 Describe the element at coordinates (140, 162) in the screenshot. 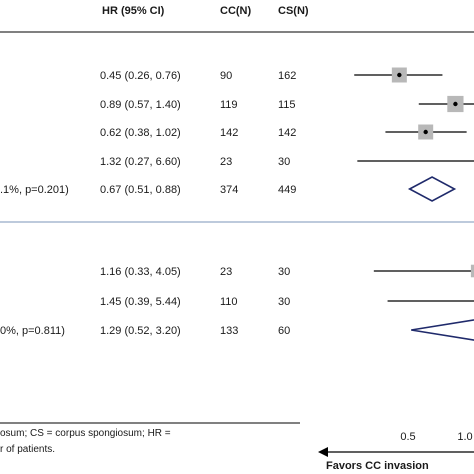

I see `hr-ci-text: 1.32 (0.27, 6.60)` at that location.